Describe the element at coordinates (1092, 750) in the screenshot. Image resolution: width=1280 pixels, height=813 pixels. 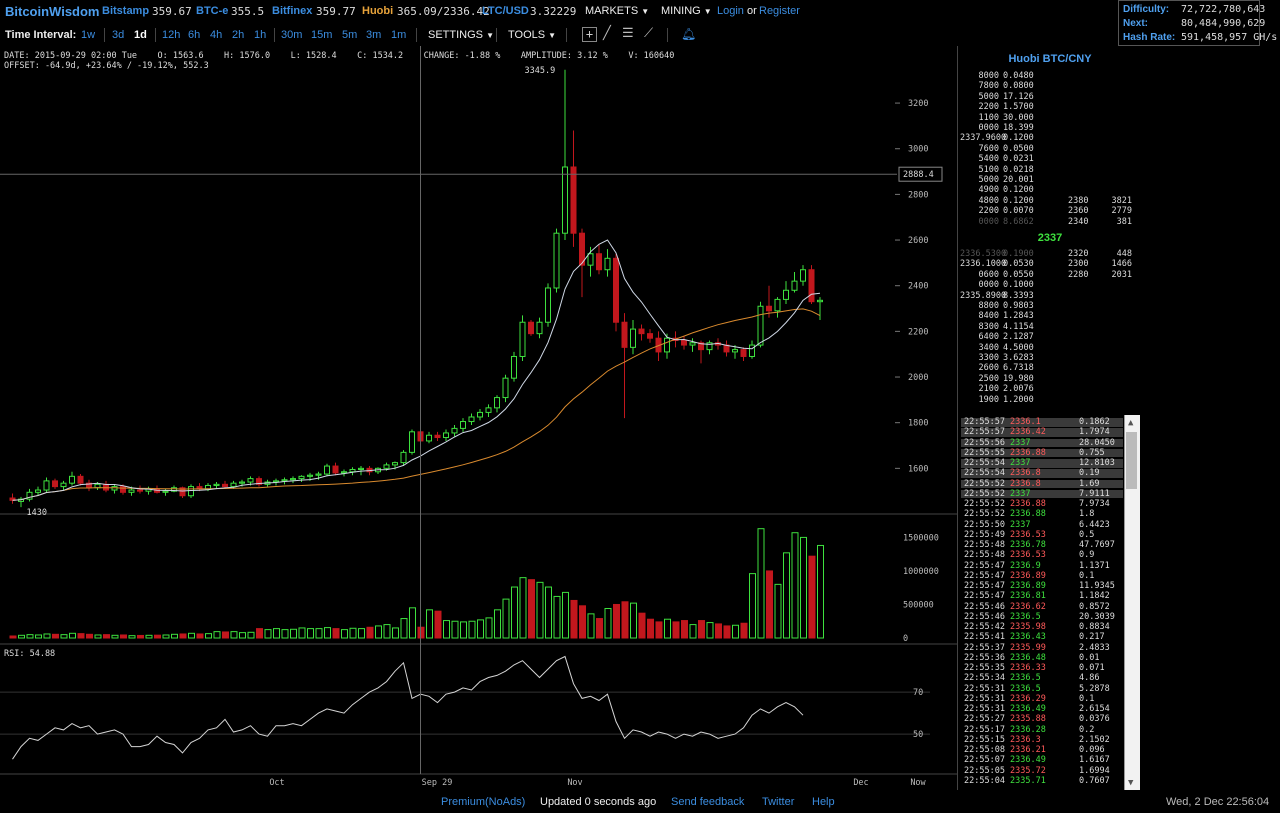
I see `trade-amount: 0.096` at that location.